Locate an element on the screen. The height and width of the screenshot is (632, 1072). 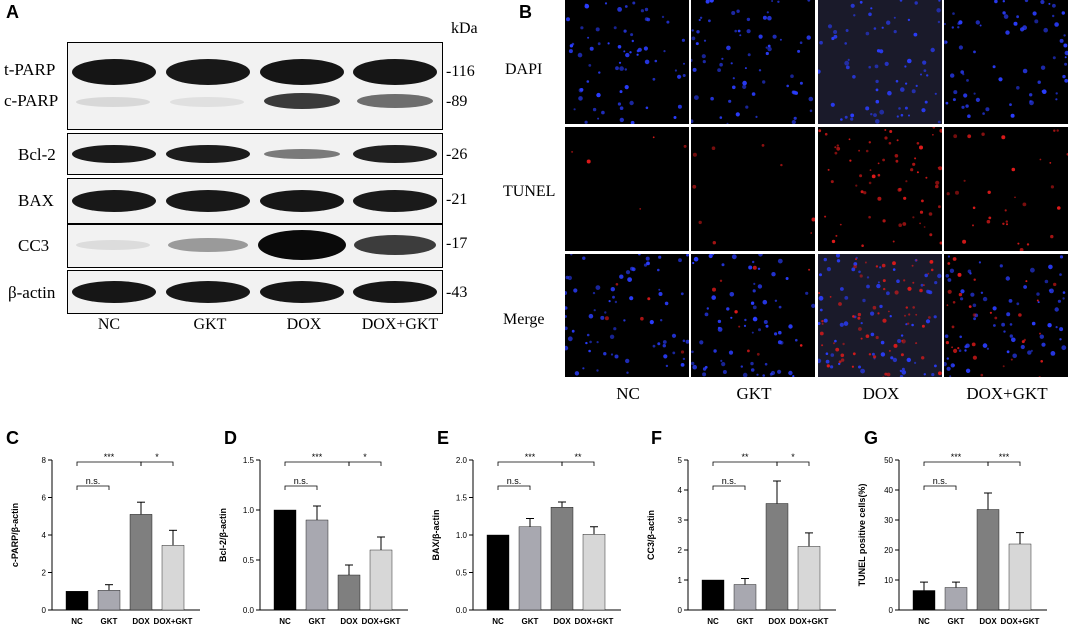
chart-g-sig-label: *** is located at coordinates (1004, 457).